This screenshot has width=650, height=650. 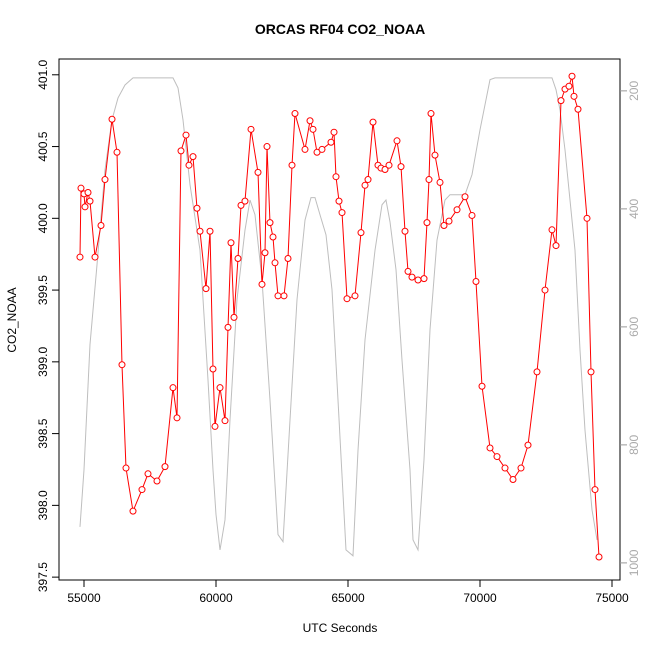 What do you see at coordinates (340, 628) in the screenshot?
I see `x-axis-label: UTC Seconds` at bounding box center [340, 628].